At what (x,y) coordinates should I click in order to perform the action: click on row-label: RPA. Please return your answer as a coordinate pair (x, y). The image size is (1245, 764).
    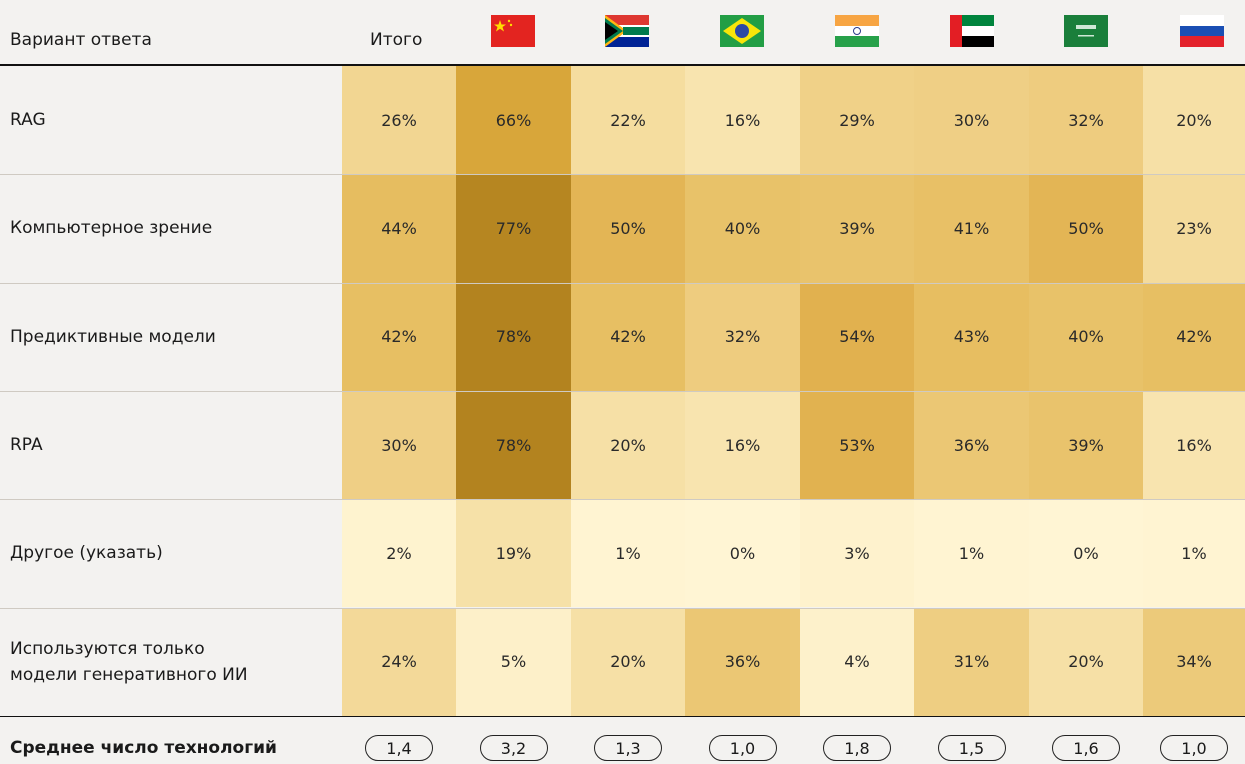
    Looking at the image, I should click on (26, 445).